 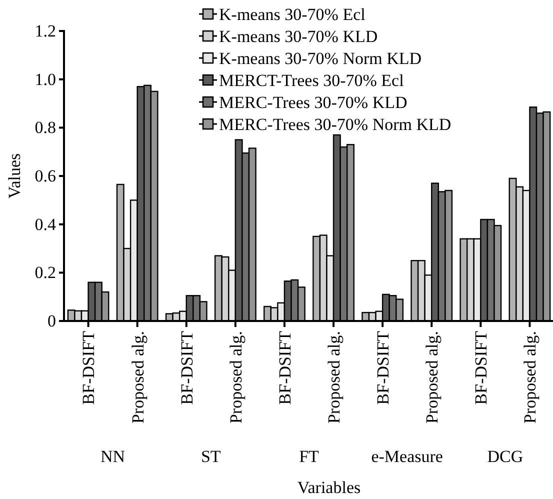 I want to click on legend-label: K-means 30-70% Ecl, so click(x=292, y=14).